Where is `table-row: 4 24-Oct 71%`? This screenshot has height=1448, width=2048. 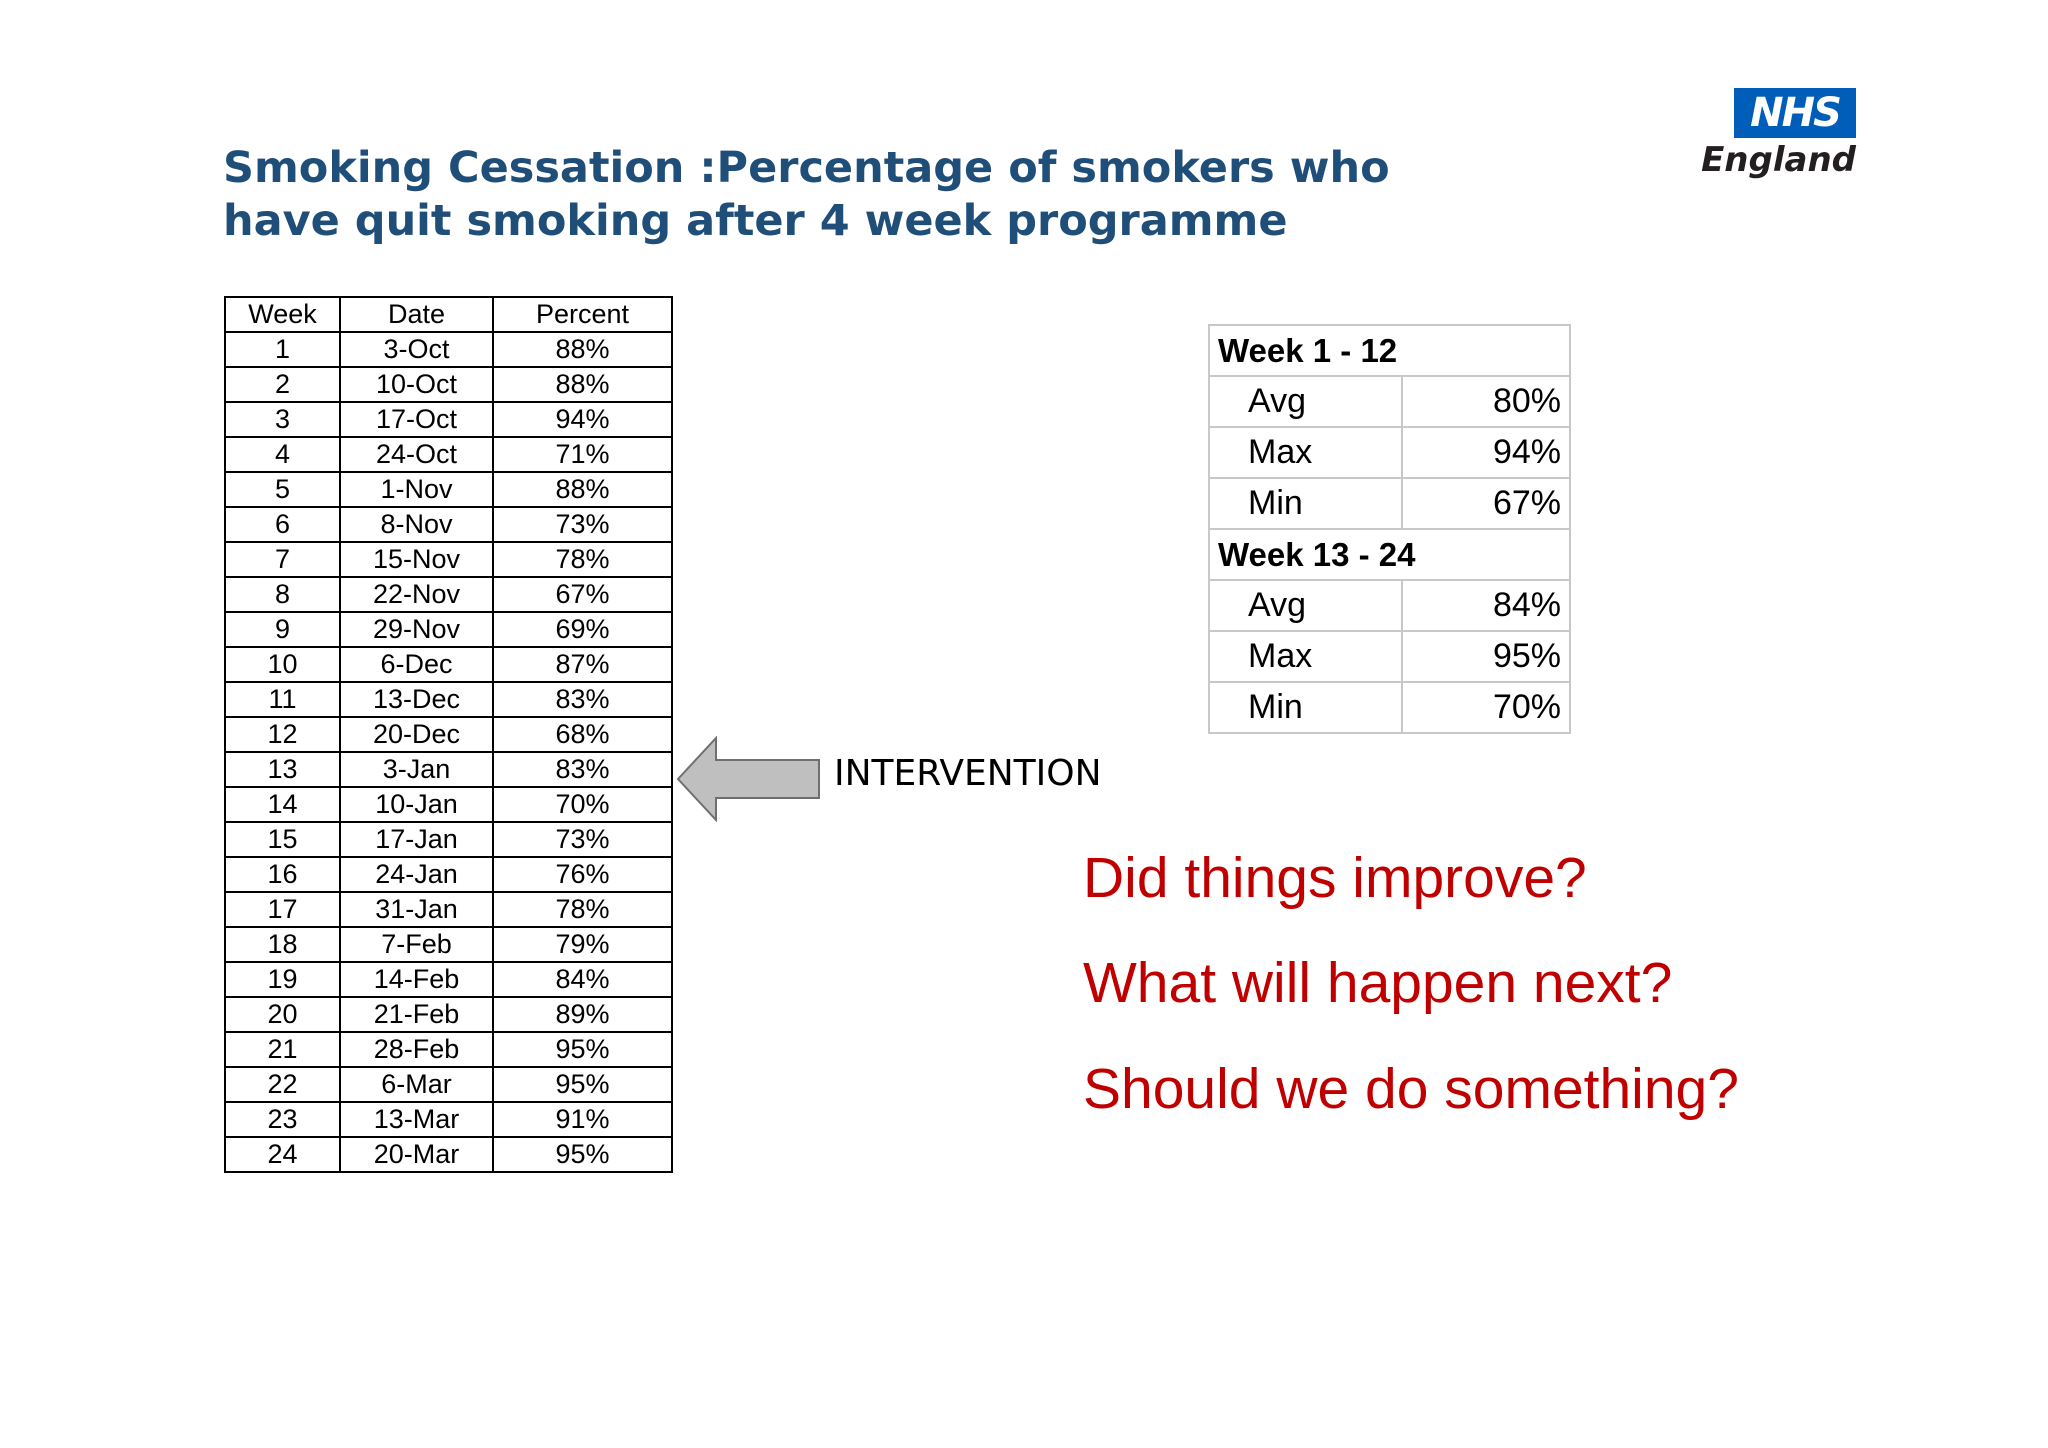
table-row: 4 24-Oct 71% is located at coordinates (448, 454).